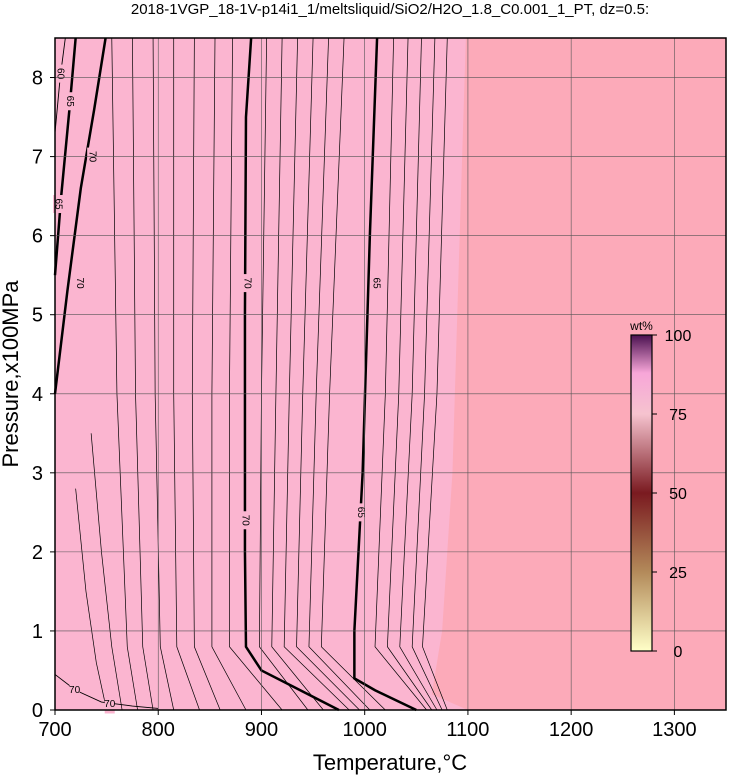 This screenshot has width=734, height=776. I want to click on colorbar-tick-label: 0, so click(678, 652).